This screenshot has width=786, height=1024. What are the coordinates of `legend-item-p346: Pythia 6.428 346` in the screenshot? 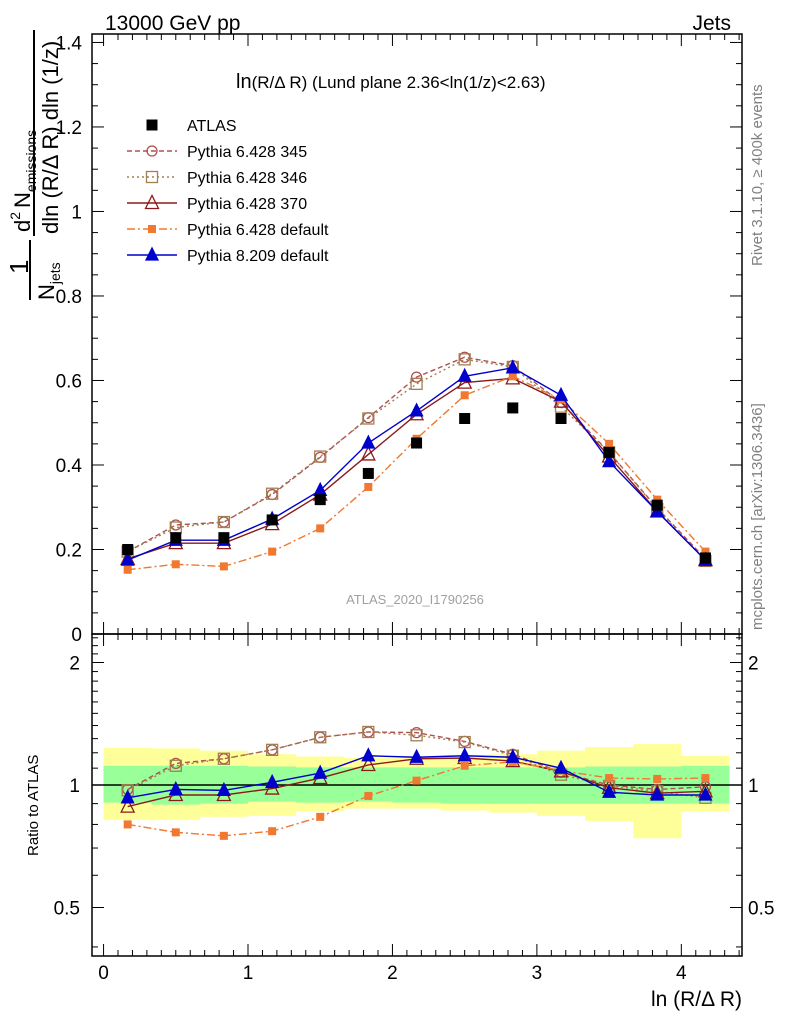 It's located at (217, 178).